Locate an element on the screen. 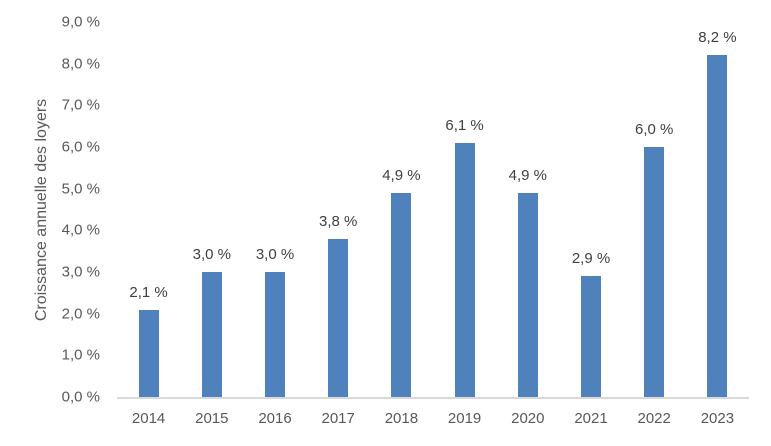  y-tick-label: 3,0 % is located at coordinates (80, 272).